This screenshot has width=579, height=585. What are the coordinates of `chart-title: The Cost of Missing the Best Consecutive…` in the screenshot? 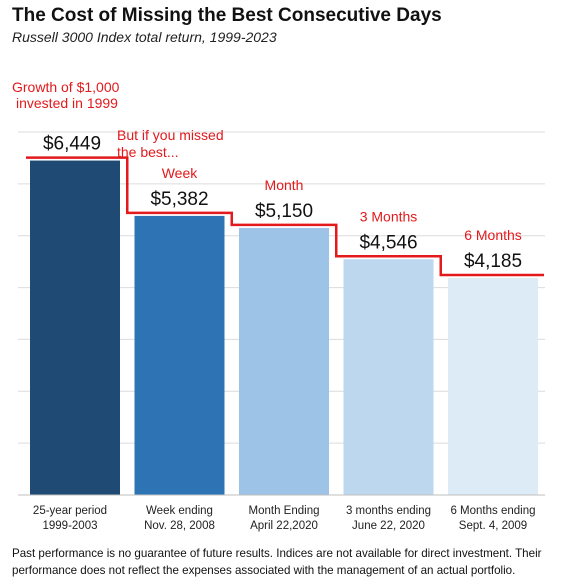 It's located at (227, 15).